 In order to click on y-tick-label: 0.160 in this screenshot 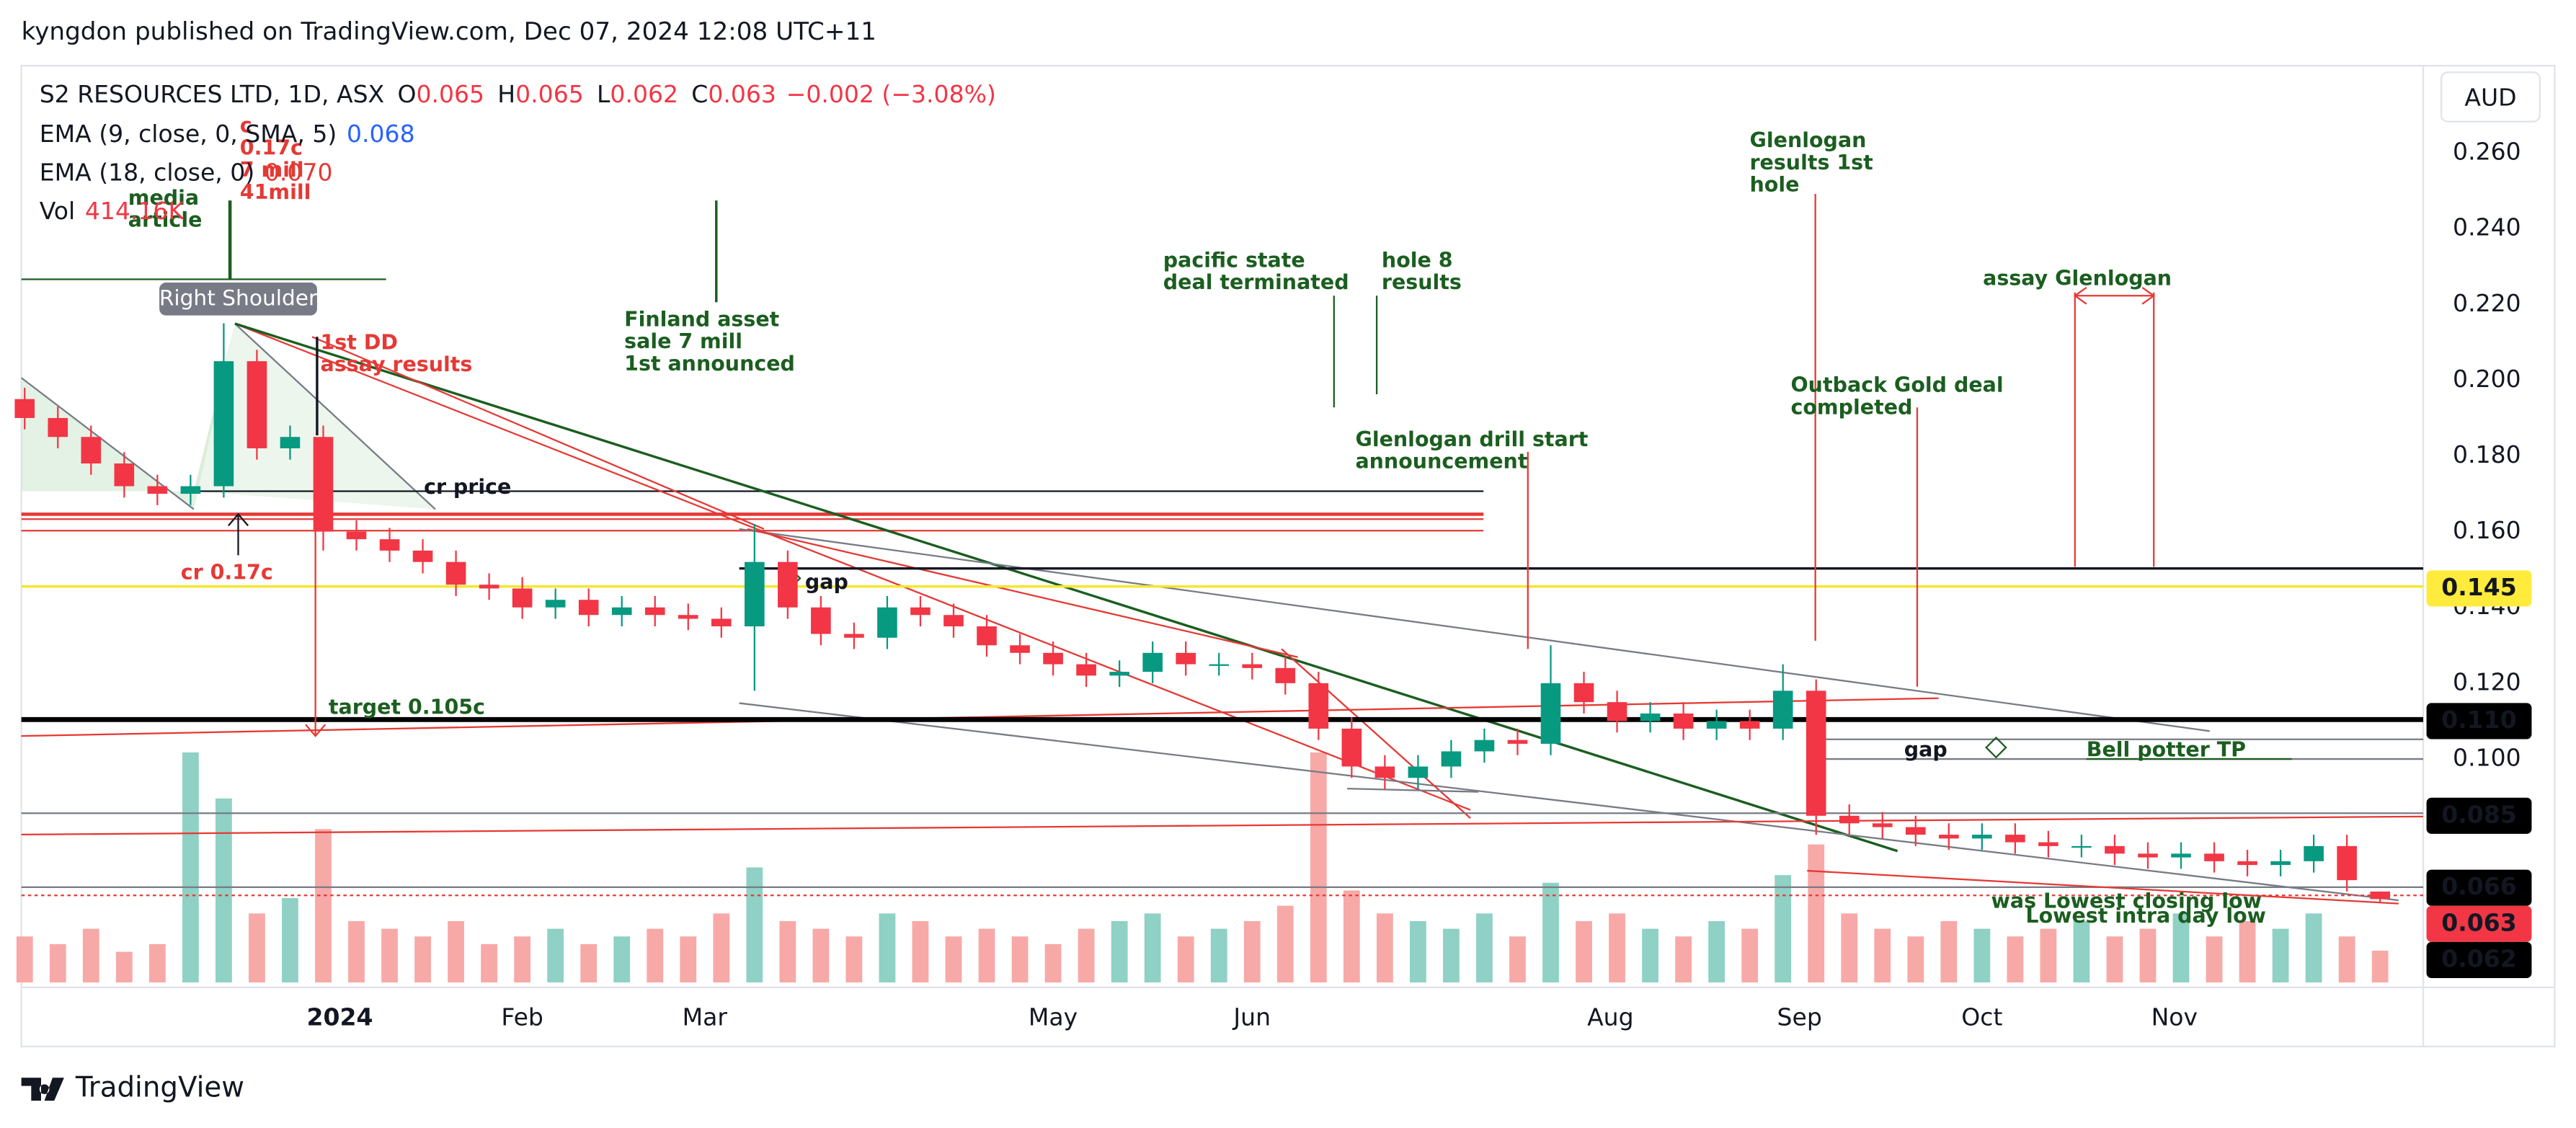, I will do `click(2487, 530)`.